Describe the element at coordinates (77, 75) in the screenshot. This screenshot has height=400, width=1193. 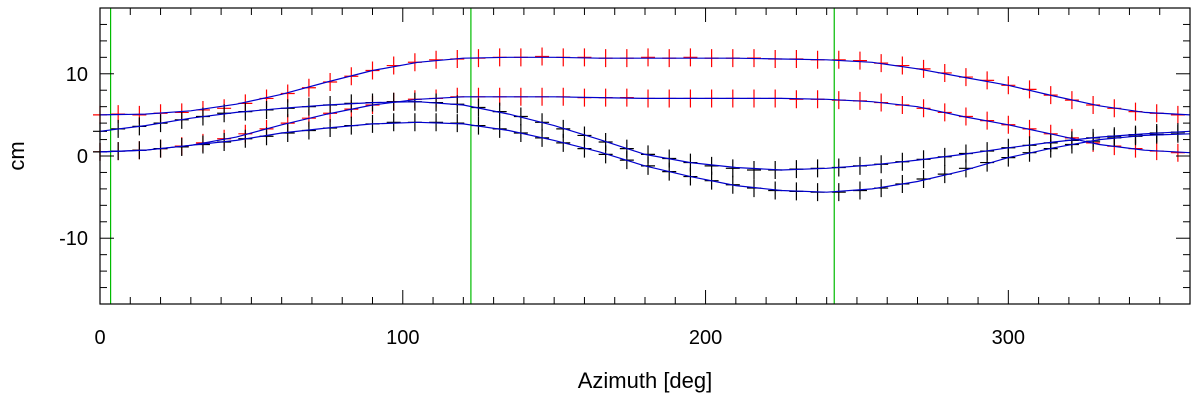
I see `y-tick-label: 10` at that location.